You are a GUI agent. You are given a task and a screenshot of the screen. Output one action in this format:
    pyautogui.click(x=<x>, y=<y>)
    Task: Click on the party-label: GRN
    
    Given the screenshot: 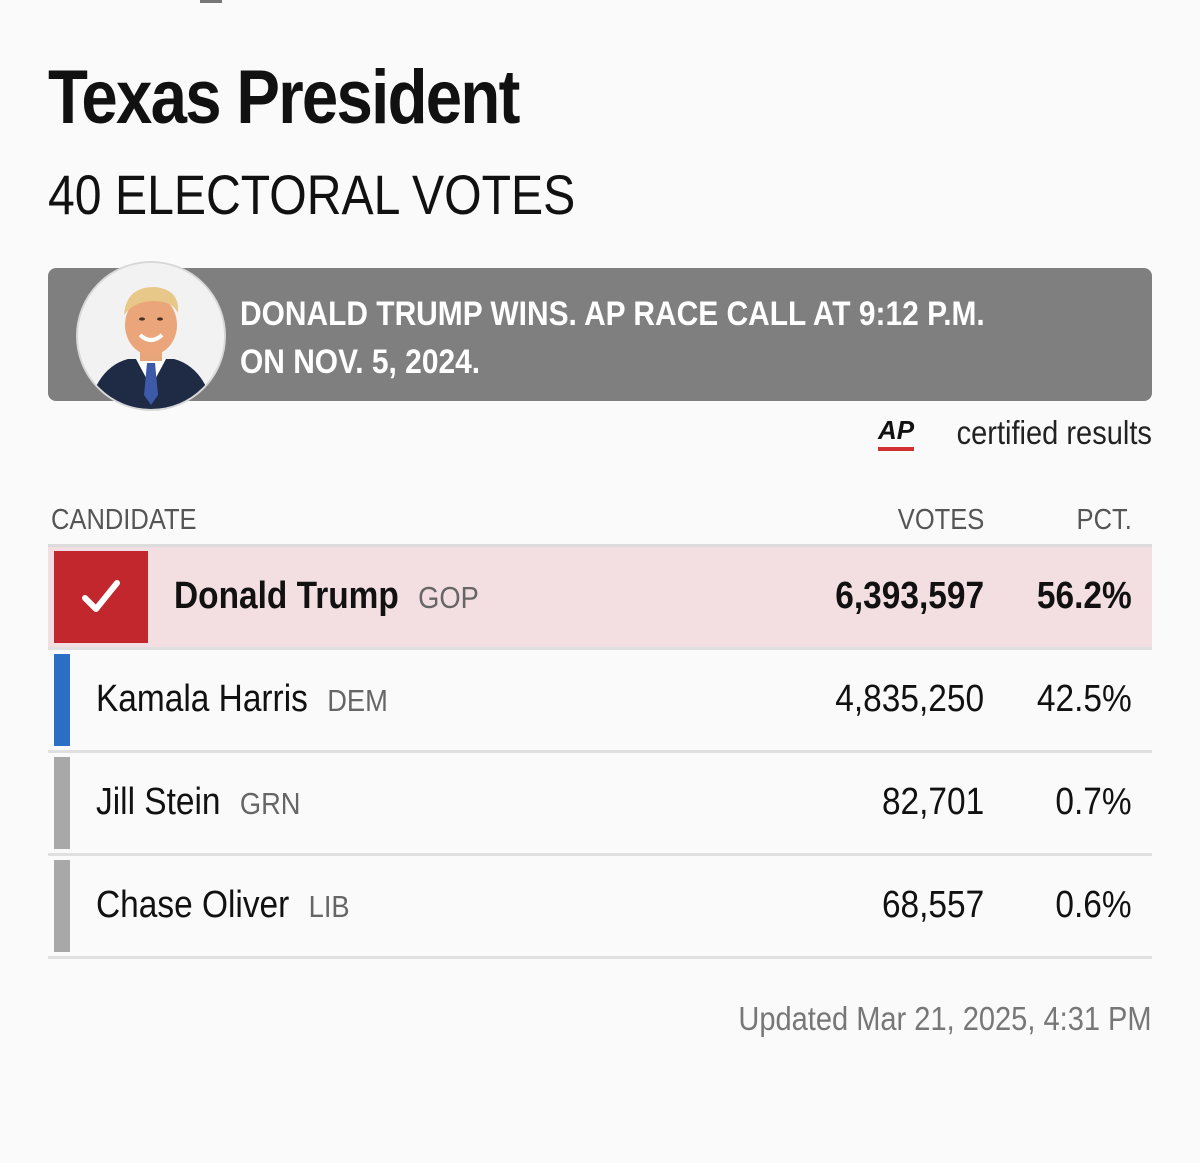 What is the action you would take?
    pyautogui.click(x=270, y=803)
    